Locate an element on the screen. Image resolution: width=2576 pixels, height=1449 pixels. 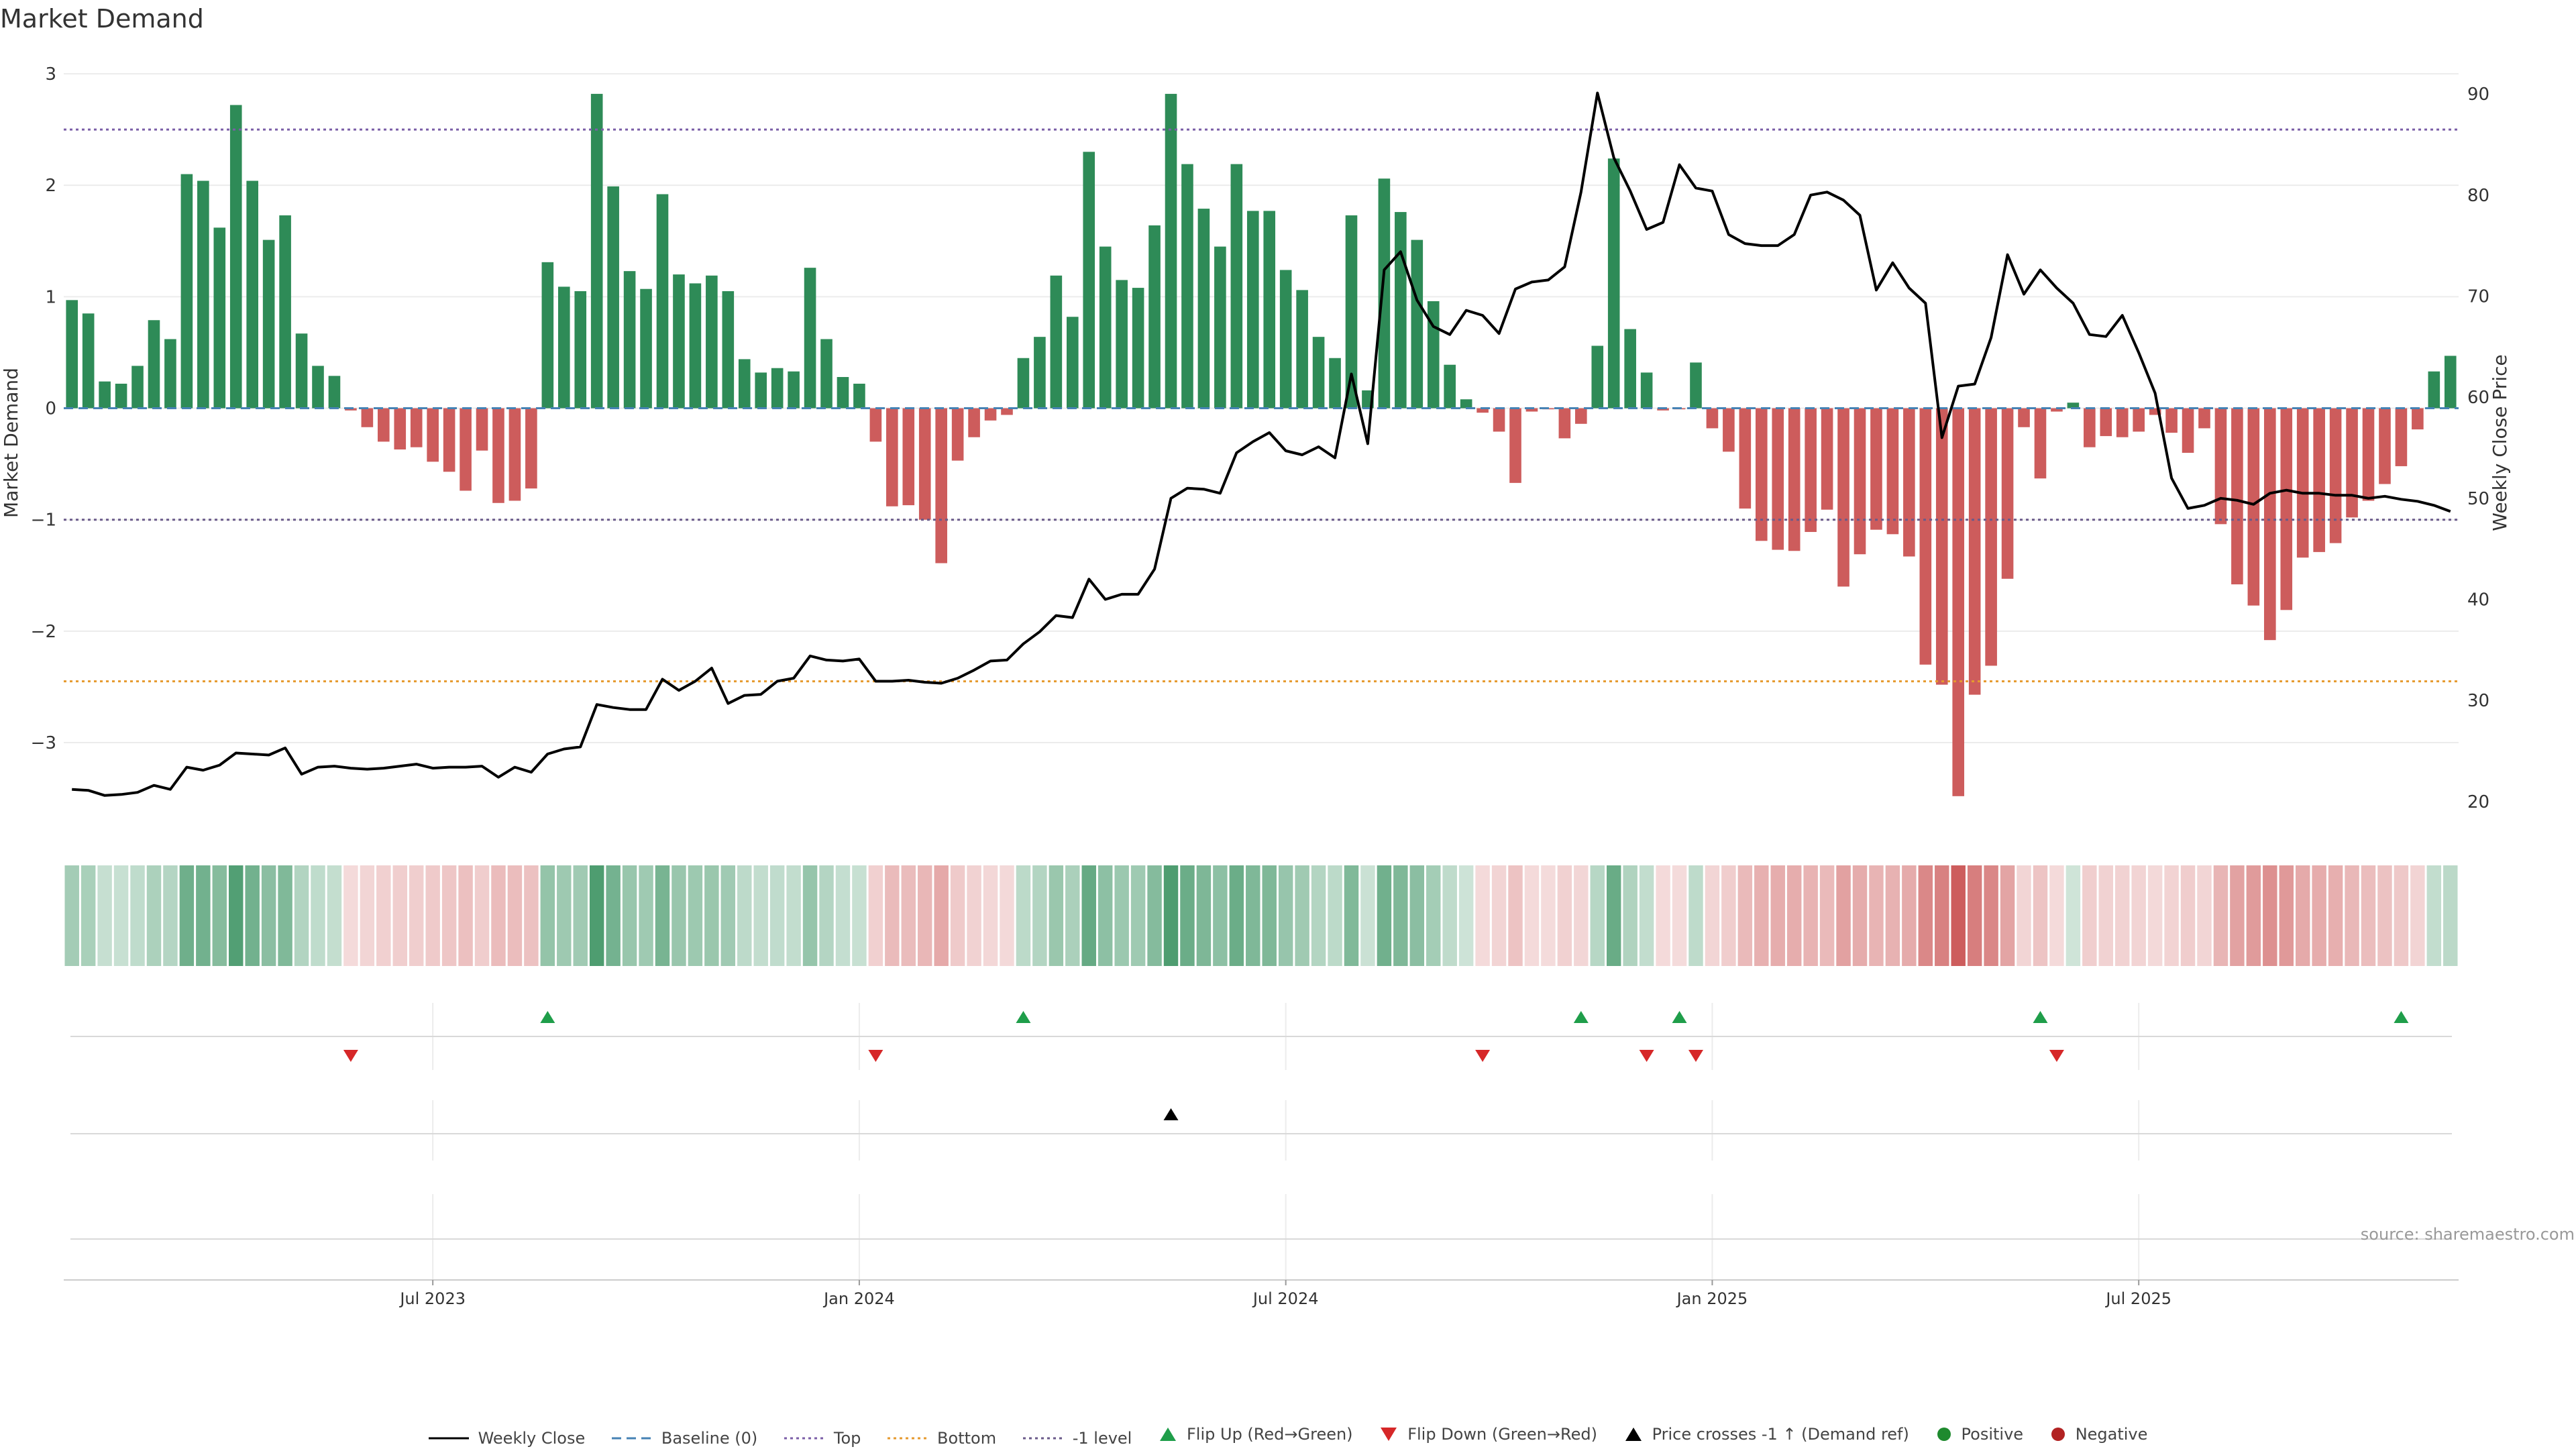
legend-positive-label: Positive is located at coordinates (1992, 1434).